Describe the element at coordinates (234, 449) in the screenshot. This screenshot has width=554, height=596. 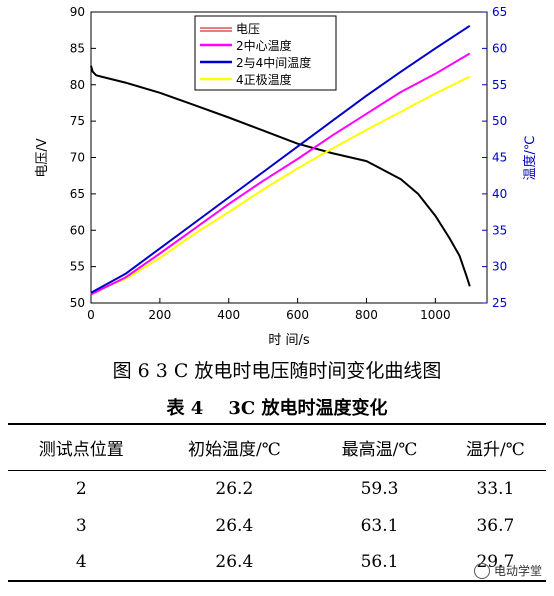
I see `header-initial-temp: 初始温度/℃` at that location.